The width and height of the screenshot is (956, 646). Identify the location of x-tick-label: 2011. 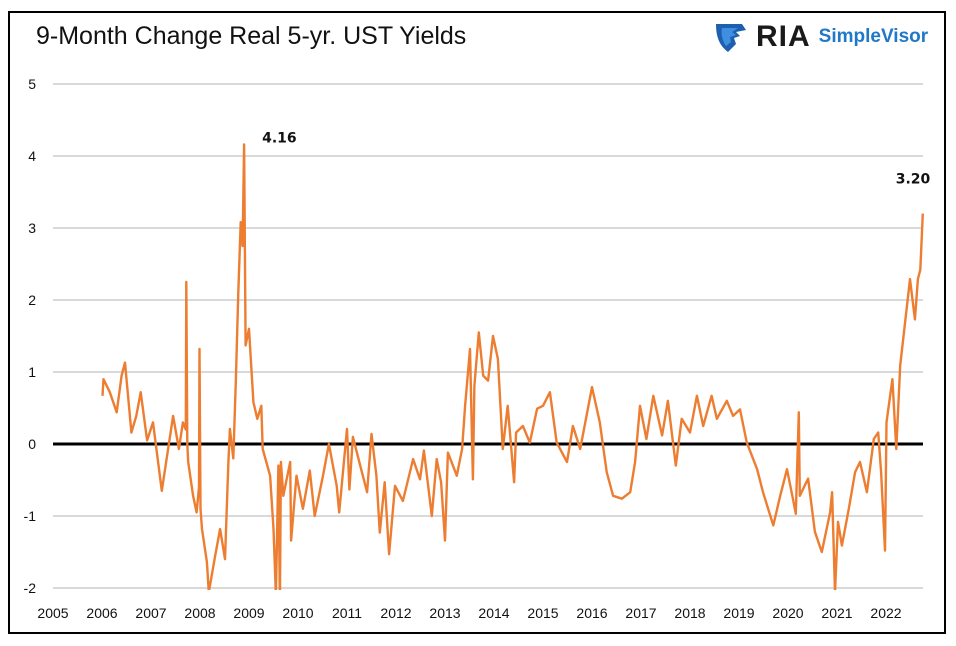
(347, 613).